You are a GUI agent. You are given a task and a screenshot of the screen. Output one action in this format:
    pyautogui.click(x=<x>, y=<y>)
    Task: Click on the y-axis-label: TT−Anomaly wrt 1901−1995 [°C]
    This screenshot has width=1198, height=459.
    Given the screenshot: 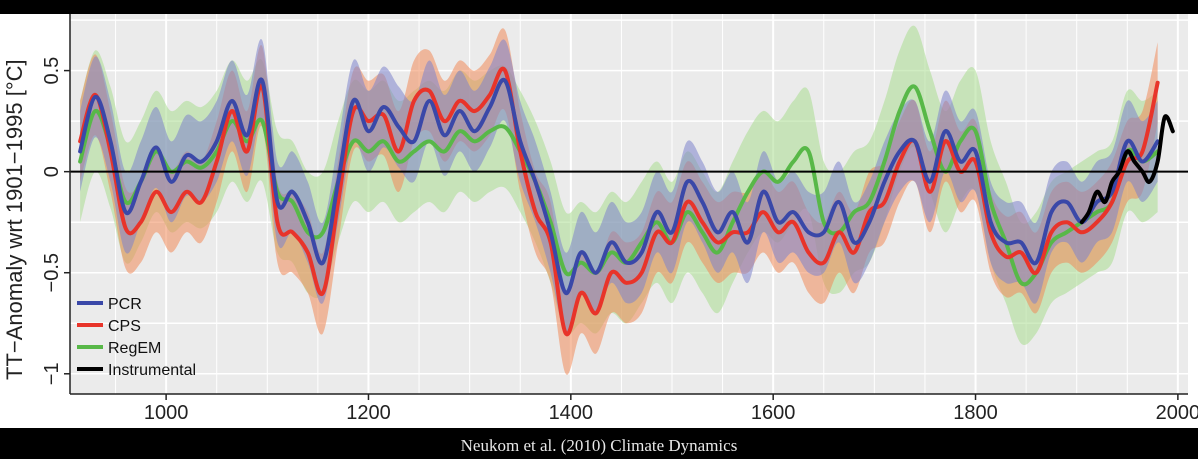 What is the action you would take?
    pyautogui.click(x=14, y=219)
    